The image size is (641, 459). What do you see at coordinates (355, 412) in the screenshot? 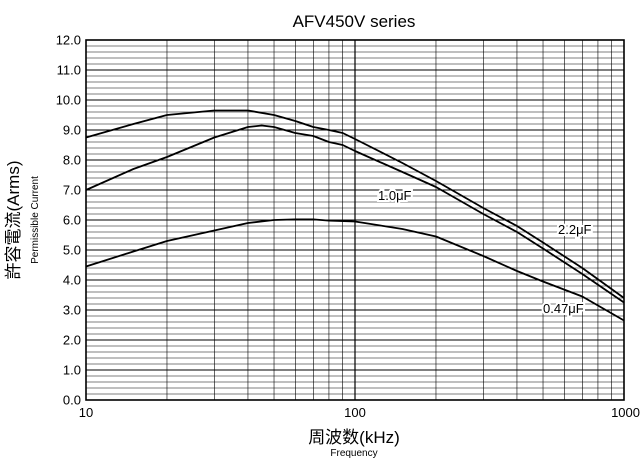
I see `x-tick-label: 100` at bounding box center [355, 412].